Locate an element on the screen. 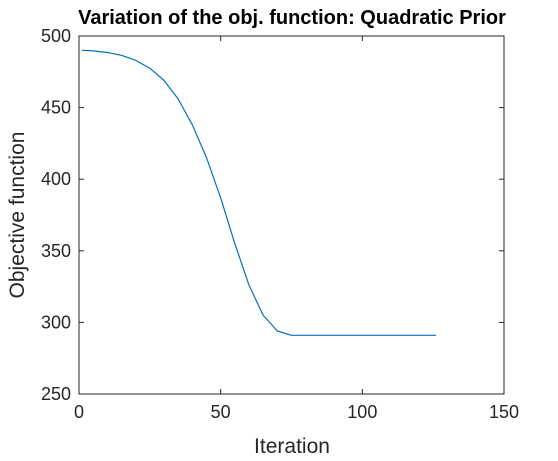  x-tick-label: 50 is located at coordinates (221, 412).